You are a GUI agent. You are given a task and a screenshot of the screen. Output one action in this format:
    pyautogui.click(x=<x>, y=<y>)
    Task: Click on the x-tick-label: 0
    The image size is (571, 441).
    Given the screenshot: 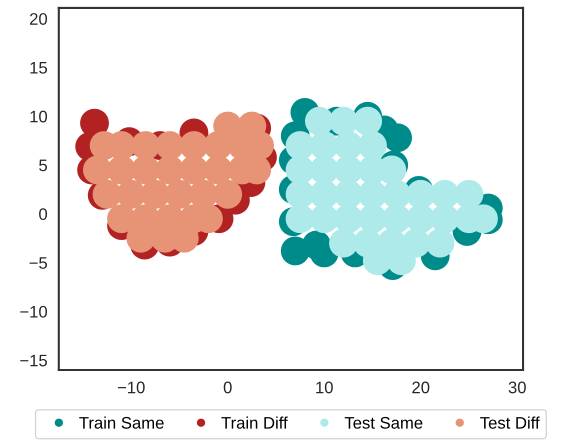 What is the action you would take?
    pyautogui.click(x=228, y=388)
    